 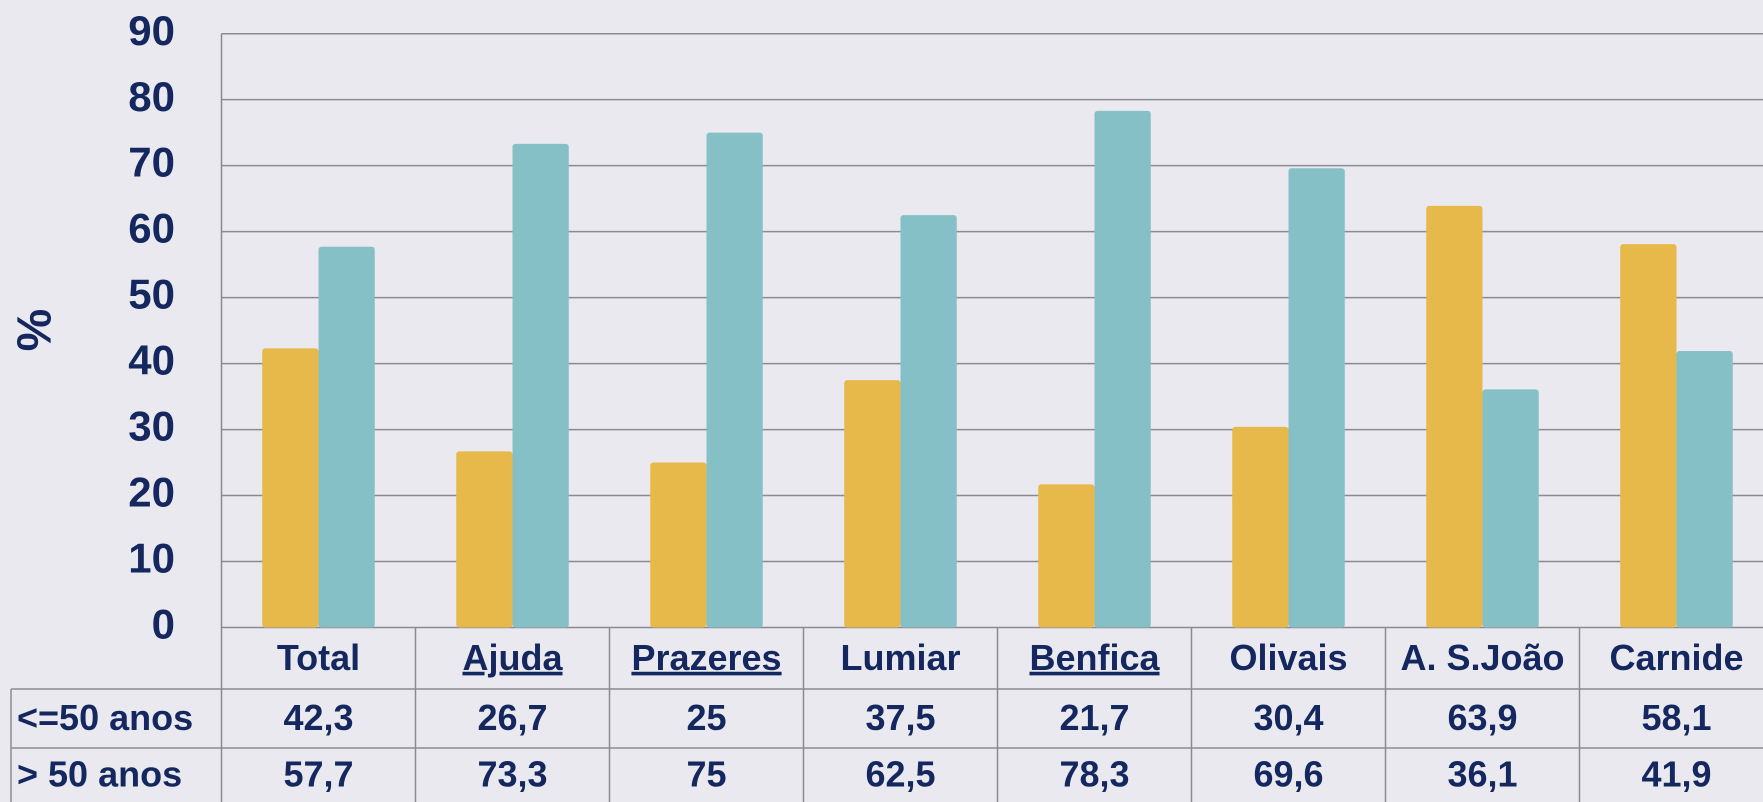 I want to click on table-value: 73,3, so click(x=512, y=774).